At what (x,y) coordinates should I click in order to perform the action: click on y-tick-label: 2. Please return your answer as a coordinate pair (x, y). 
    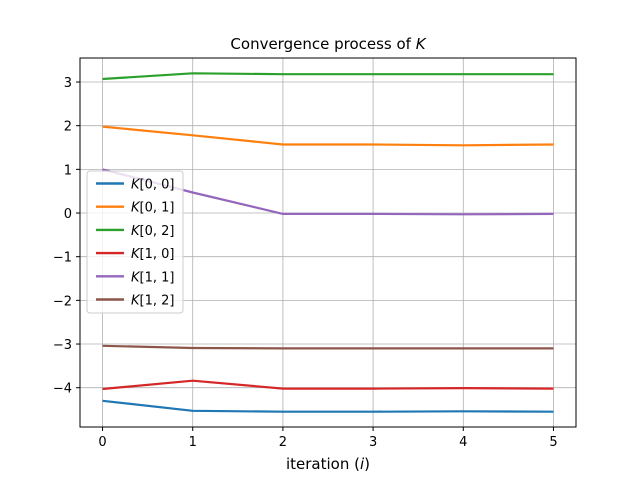
    Looking at the image, I should click on (68, 127).